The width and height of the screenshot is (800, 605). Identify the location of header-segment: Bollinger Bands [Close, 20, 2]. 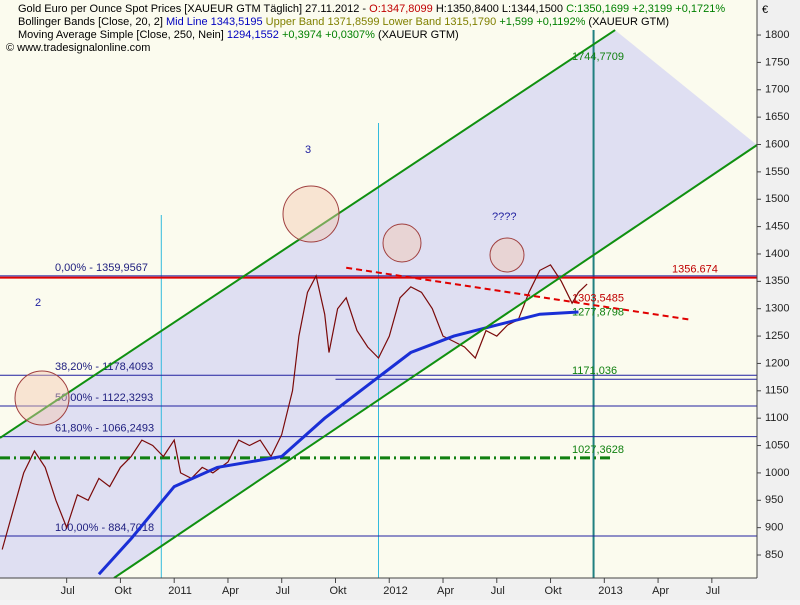
(92, 22).